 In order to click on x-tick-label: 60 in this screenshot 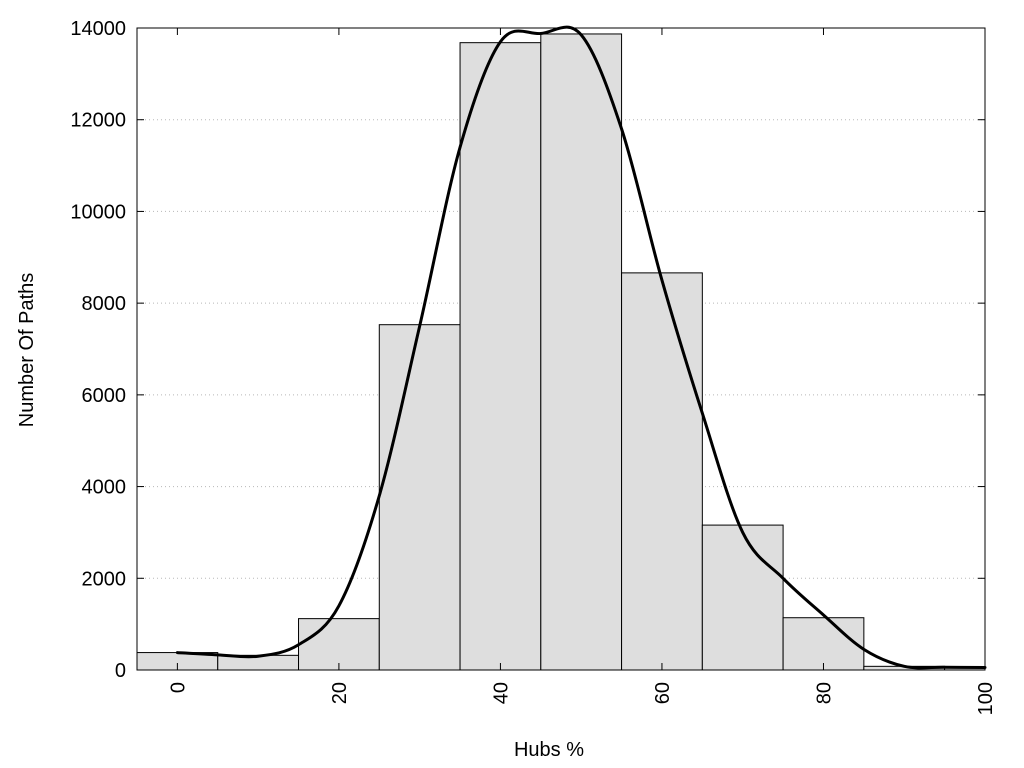, I will do `click(663, 693)`.